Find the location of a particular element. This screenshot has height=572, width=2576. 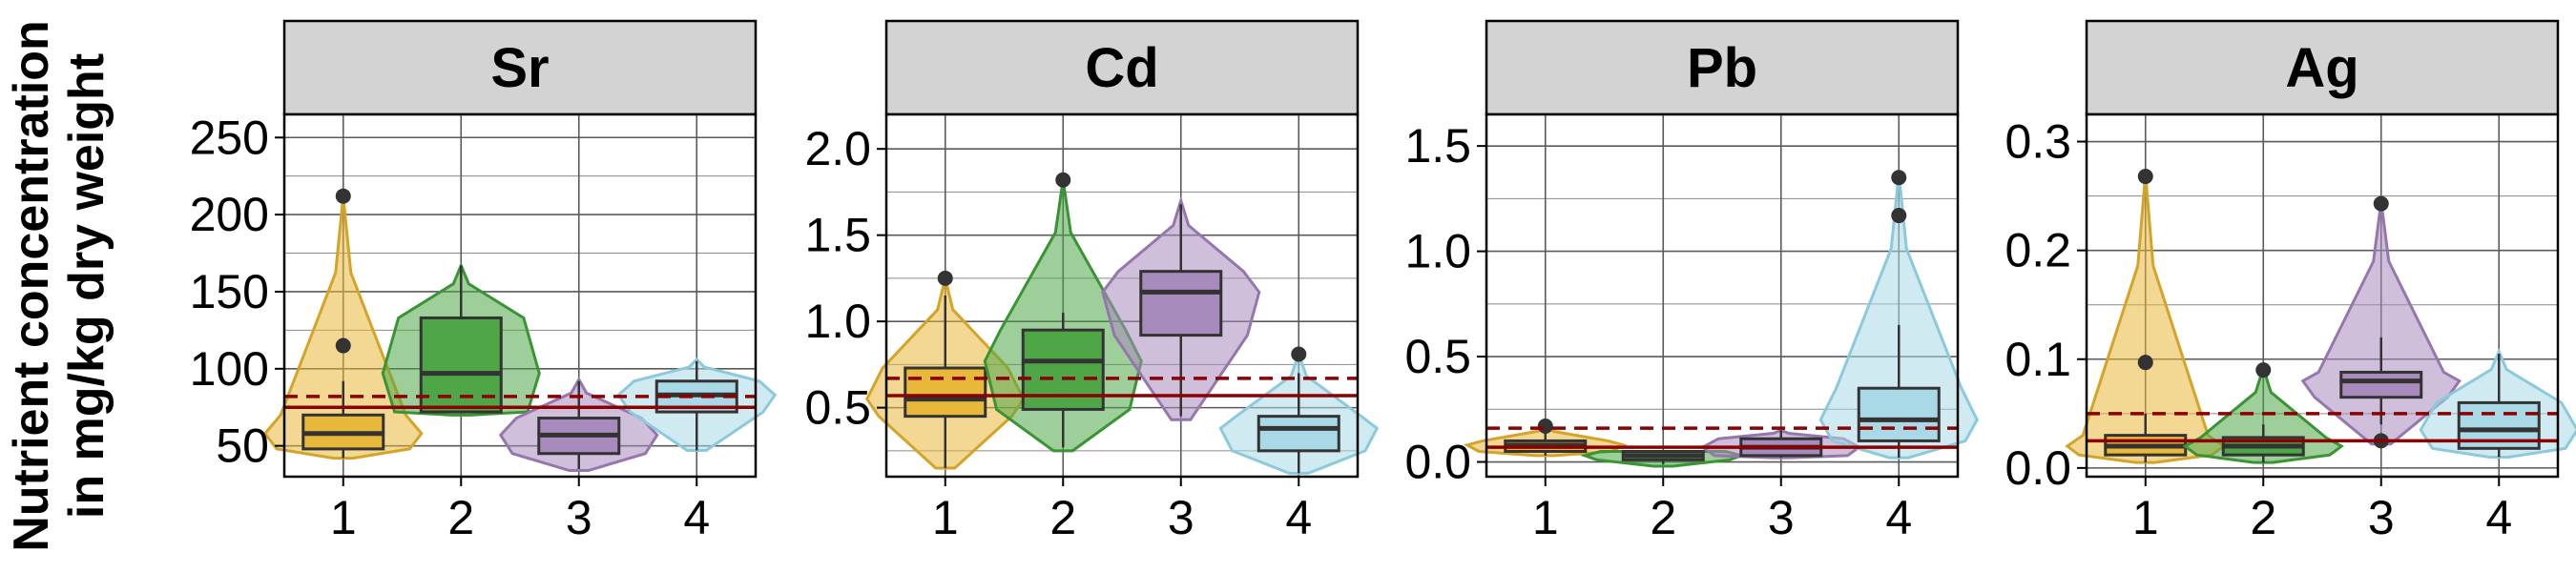

y-tick-label: 250 is located at coordinates (229, 137).